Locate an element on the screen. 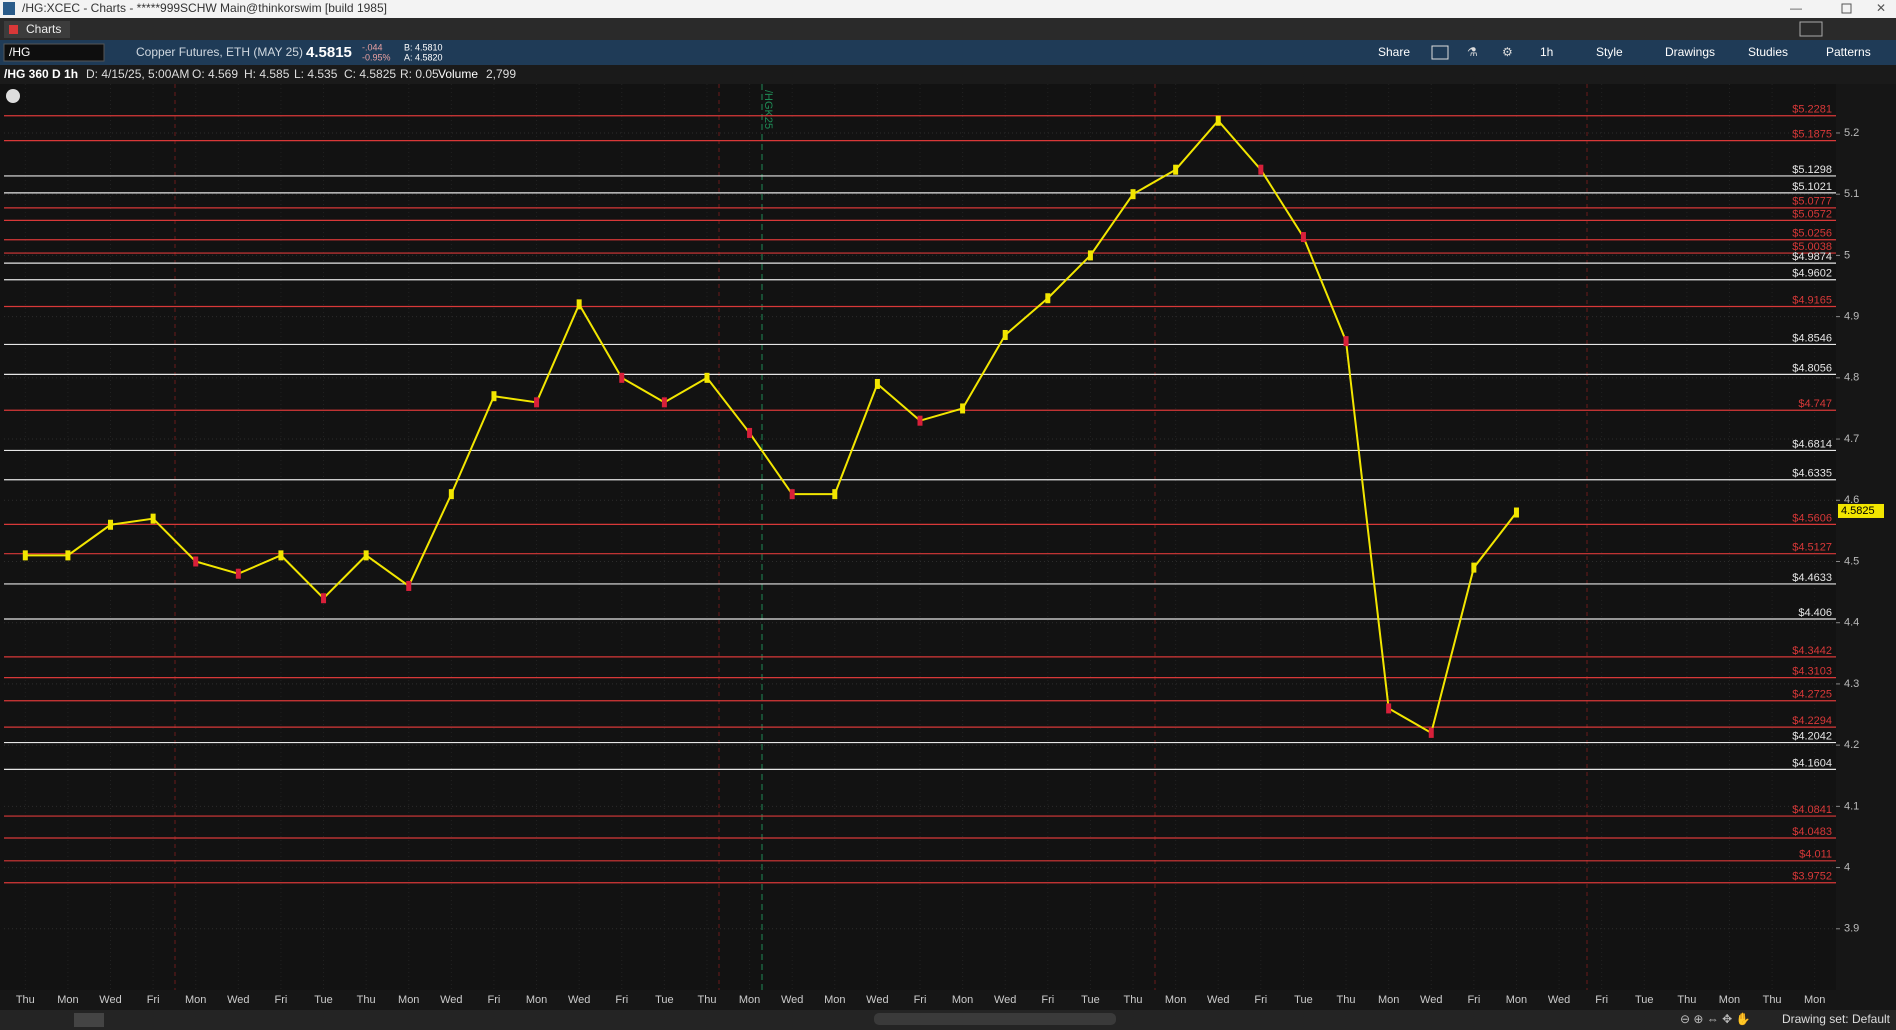  bar-range: R: 0.05 is located at coordinates (419, 74).